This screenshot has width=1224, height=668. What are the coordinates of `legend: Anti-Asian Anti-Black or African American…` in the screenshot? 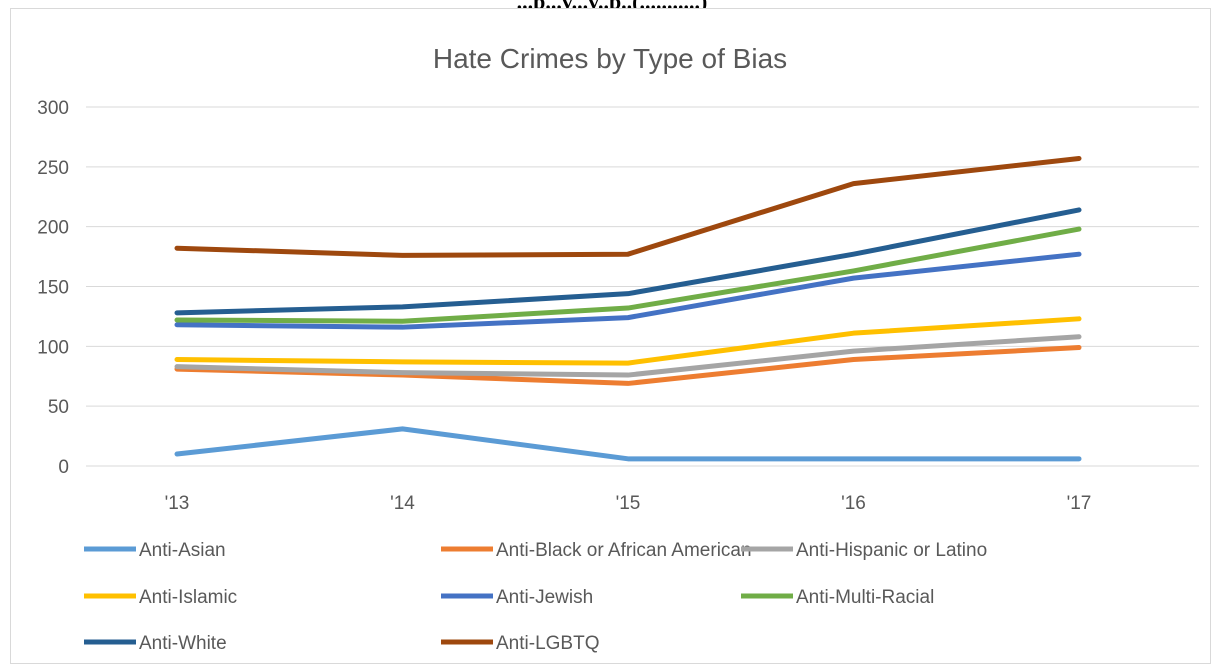 It's located at (535, 597).